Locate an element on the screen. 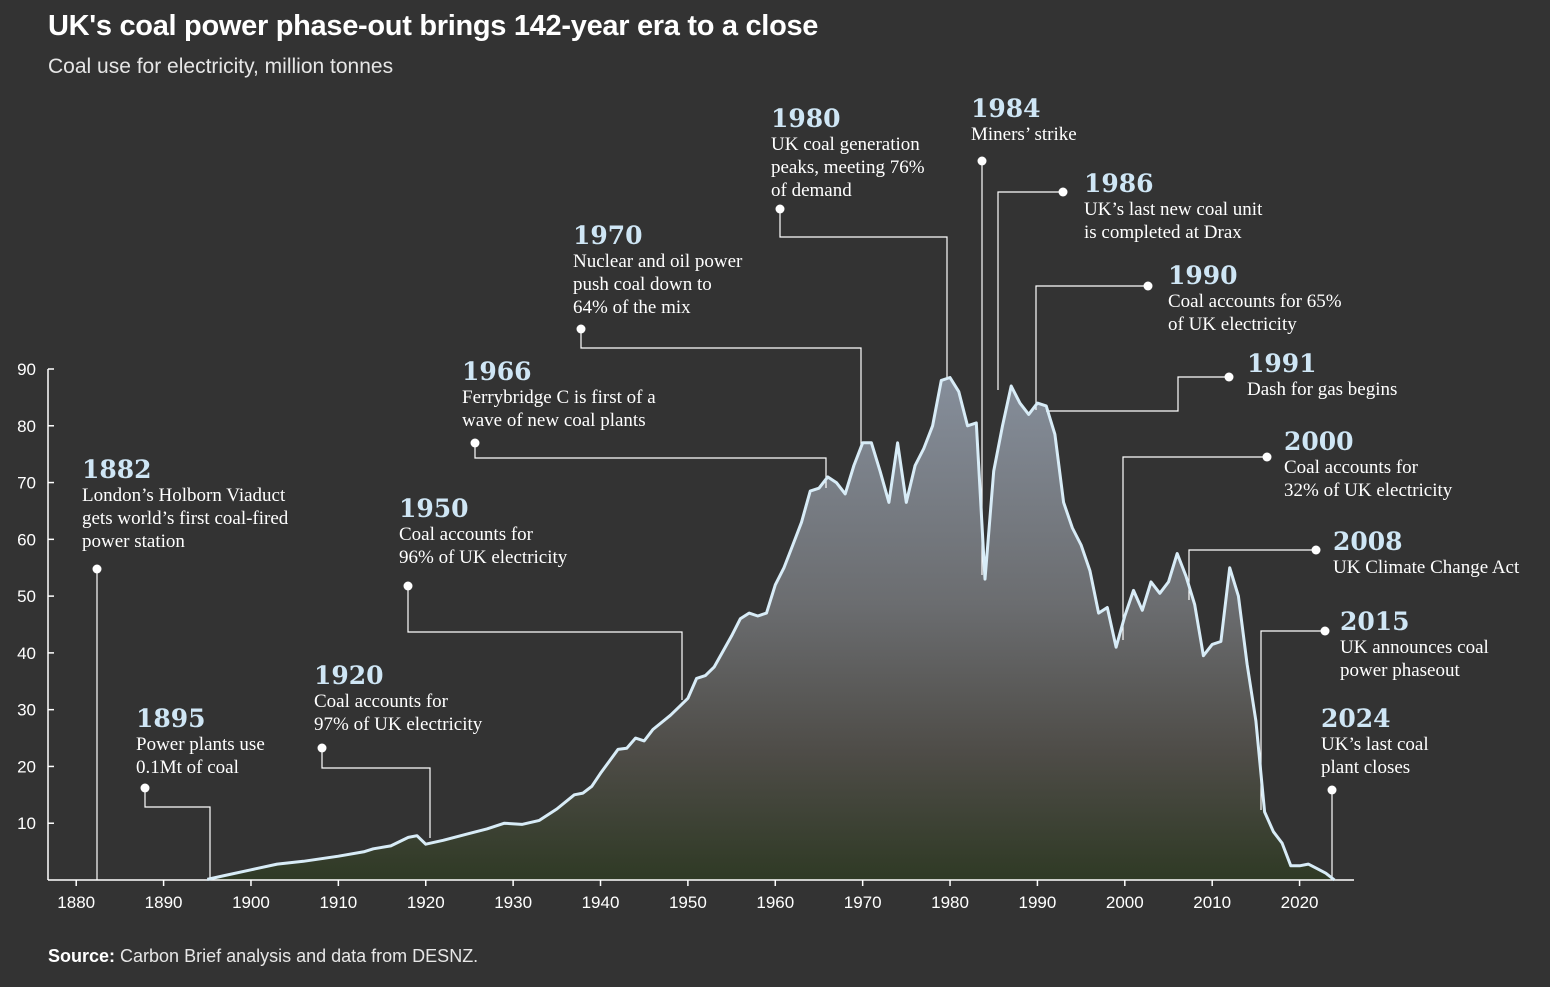  x-tick-label: 1880 is located at coordinates (76, 902).